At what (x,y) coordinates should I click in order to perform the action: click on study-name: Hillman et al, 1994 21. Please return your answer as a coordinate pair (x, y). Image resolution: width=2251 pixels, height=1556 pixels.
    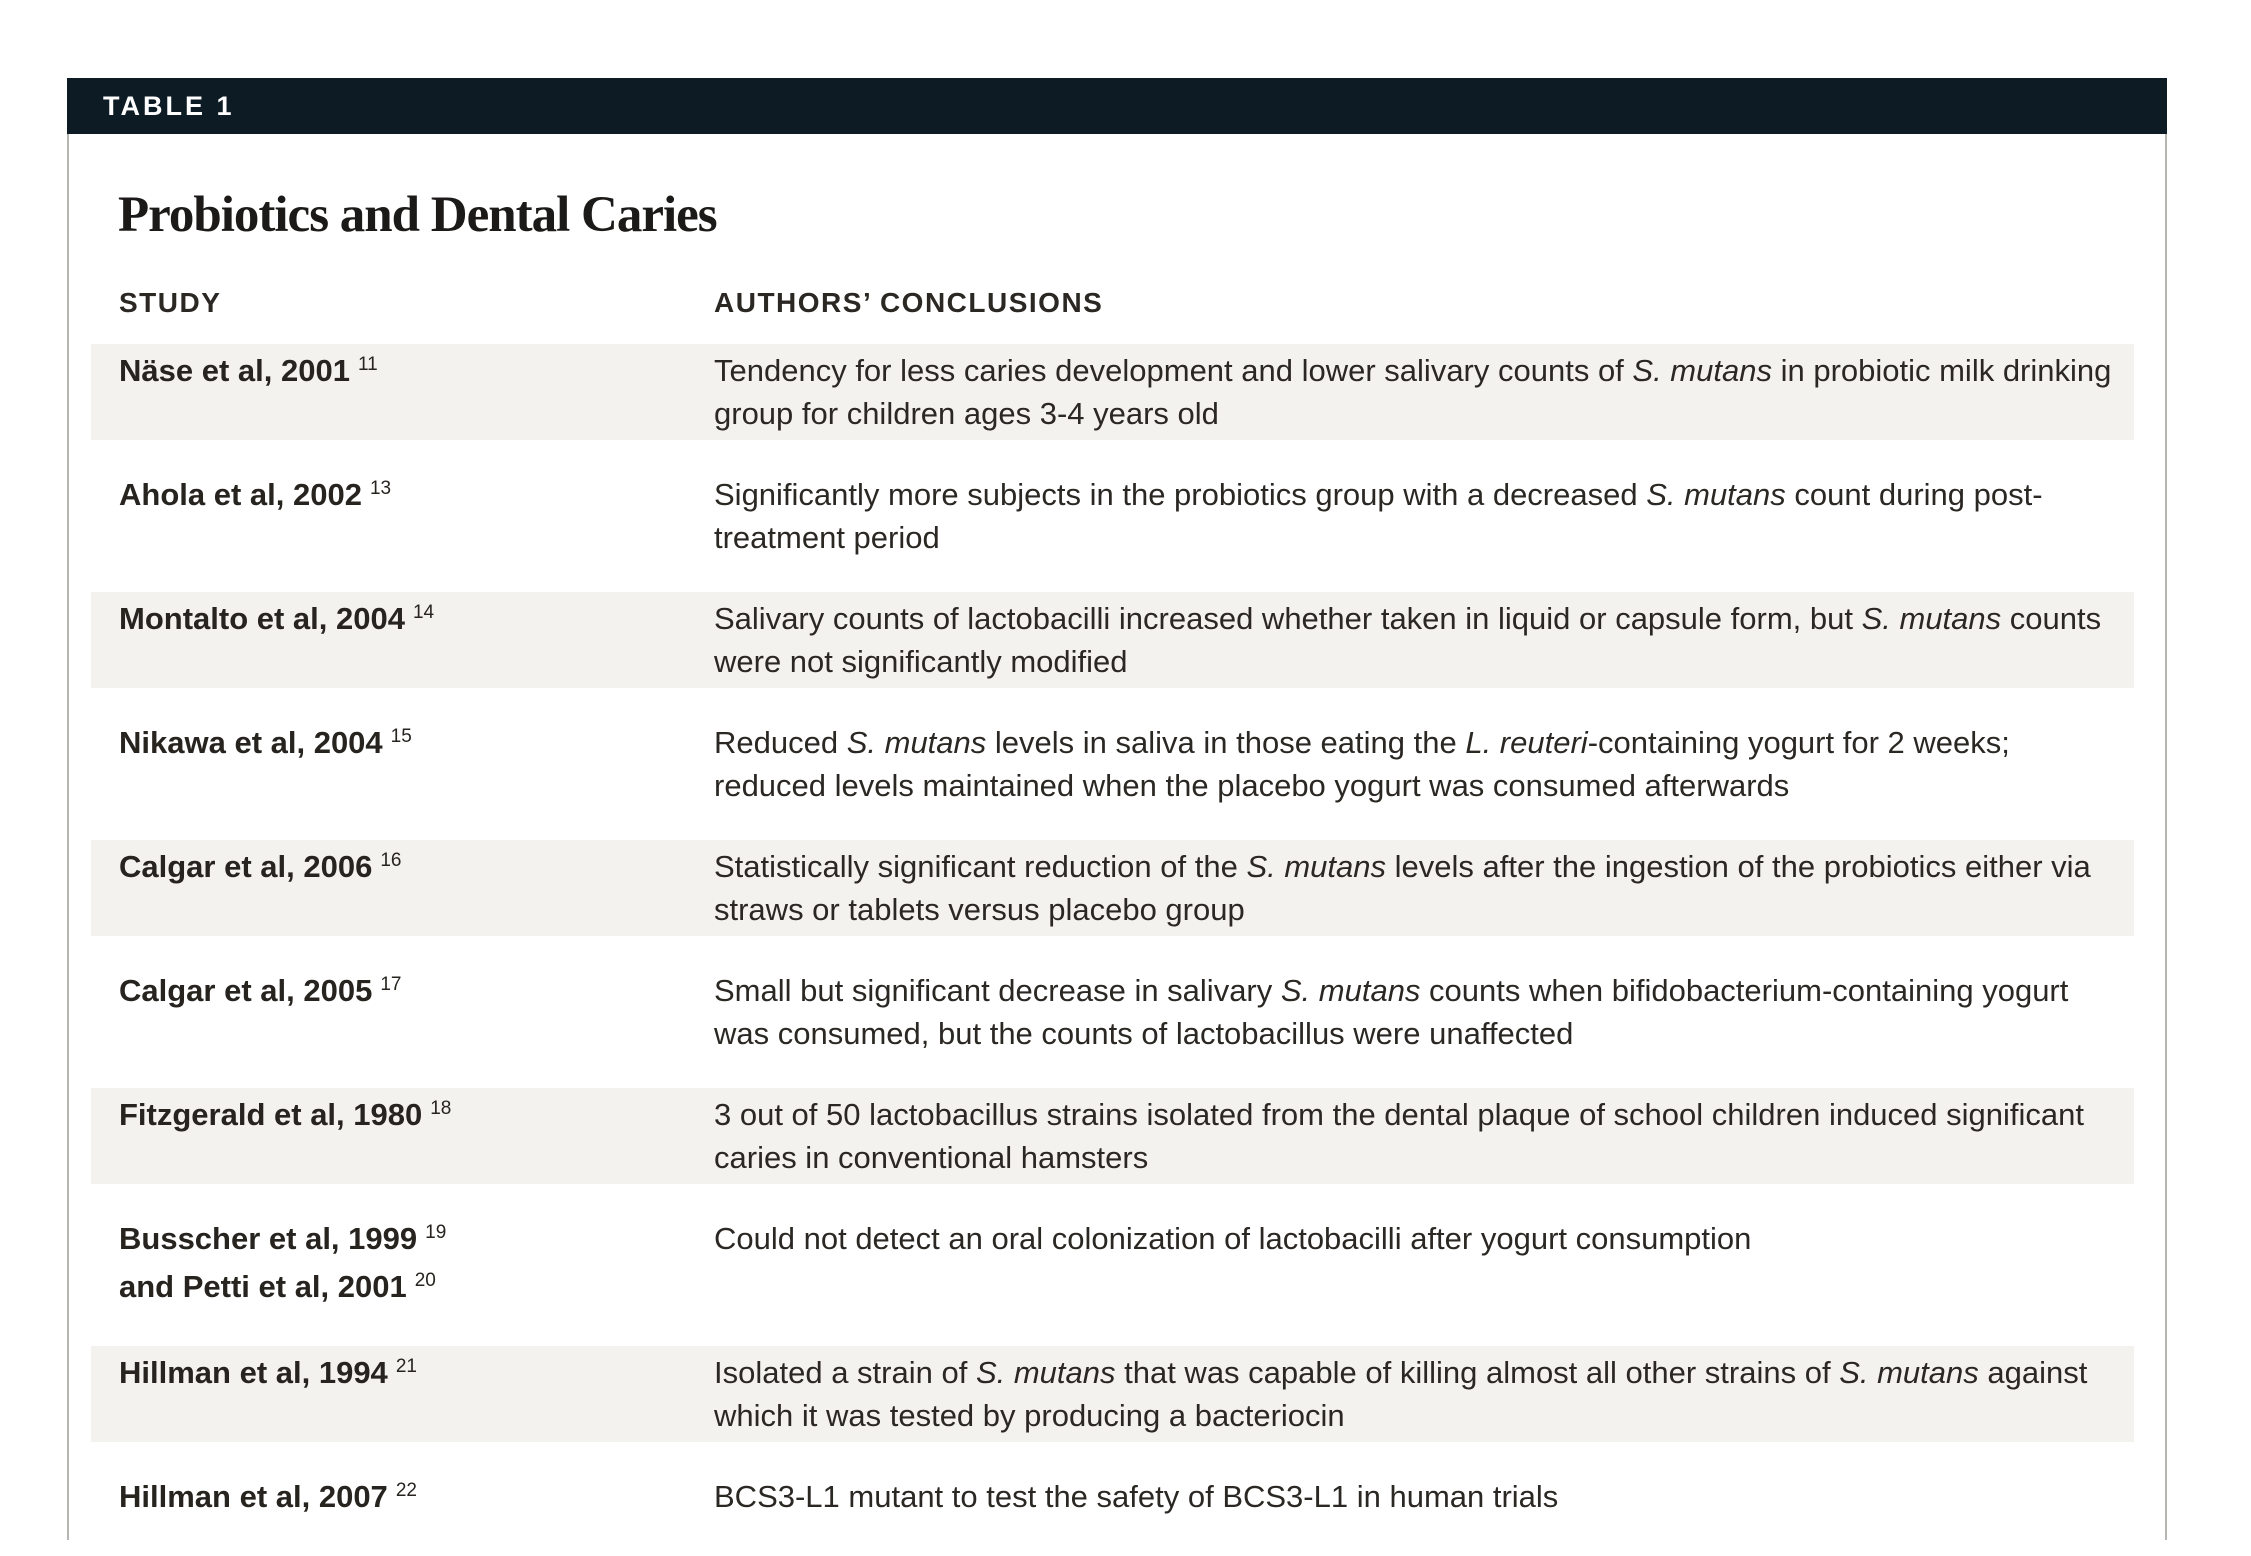
    Looking at the image, I should click on (268, 1372).